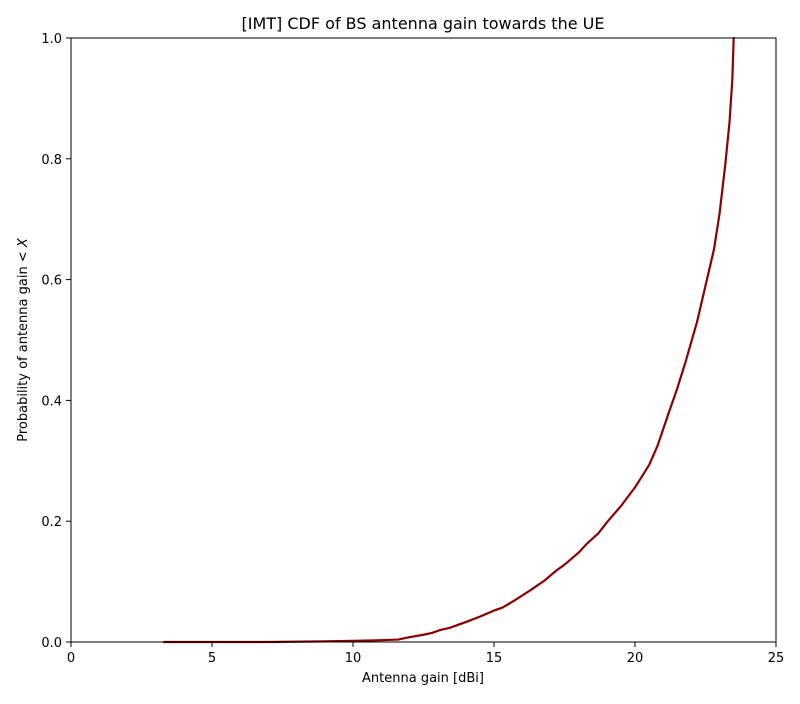  Describe the element at coordinates (353, 658) in the screenshot. I see `x-tick-label: 10` at that location.